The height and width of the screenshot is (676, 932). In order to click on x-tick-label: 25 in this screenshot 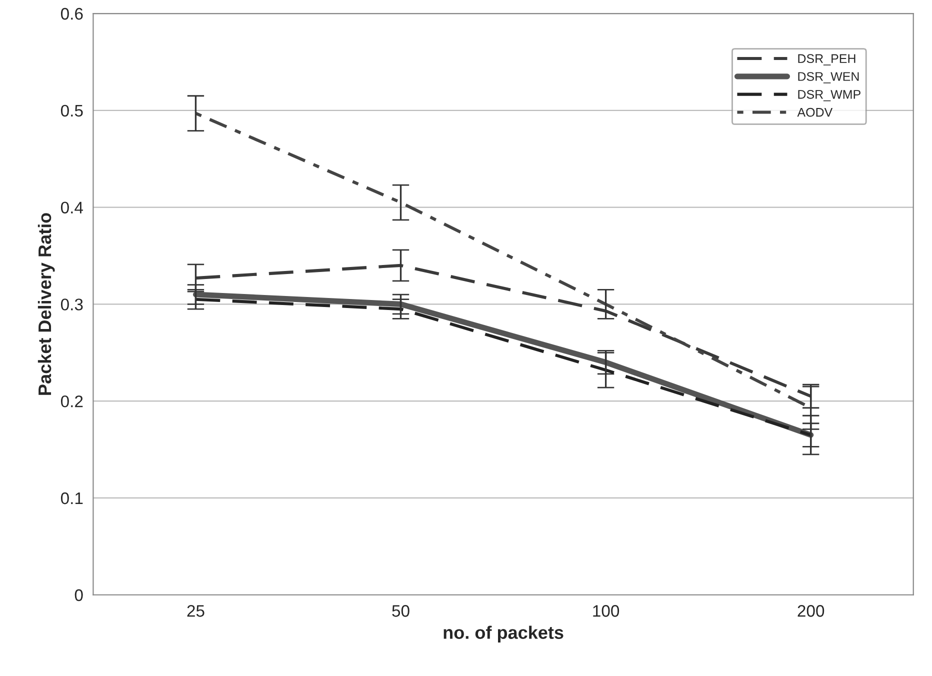, I will do `click(195, 611)`.